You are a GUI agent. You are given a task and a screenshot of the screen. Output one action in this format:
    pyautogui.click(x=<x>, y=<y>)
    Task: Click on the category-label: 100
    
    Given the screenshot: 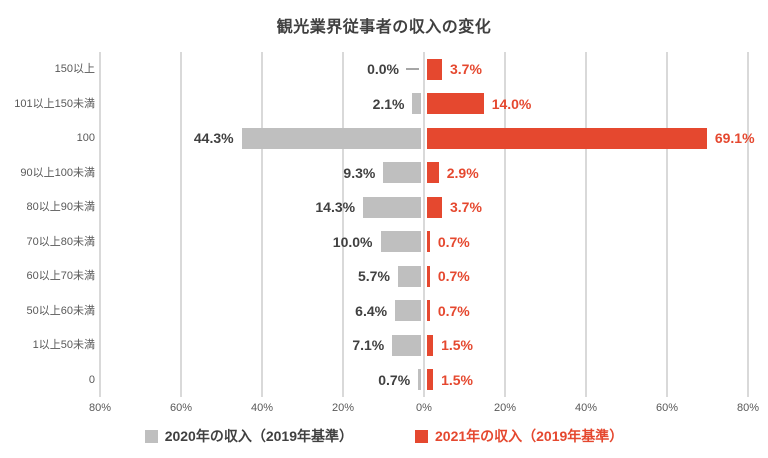 What is the action you would take?
    pyautogui.click(x=85, y=138)
    